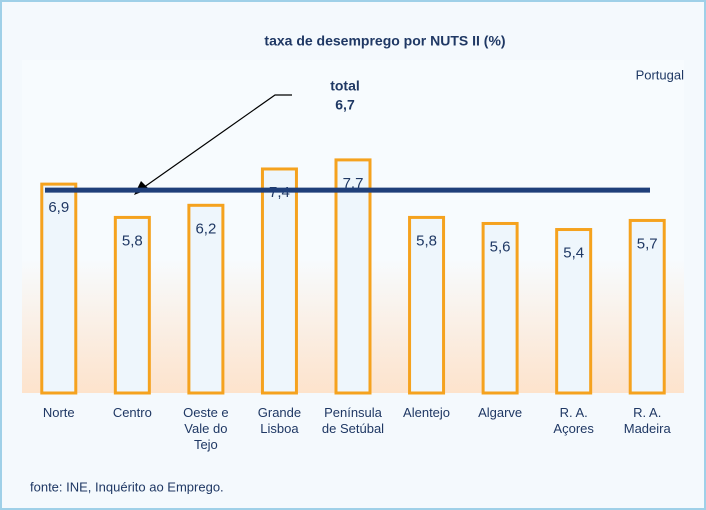 The image size is (706, 510). Describe the element at coordinates (58, 207) in the screenshot. I see `value-label: 6,9` at that location.